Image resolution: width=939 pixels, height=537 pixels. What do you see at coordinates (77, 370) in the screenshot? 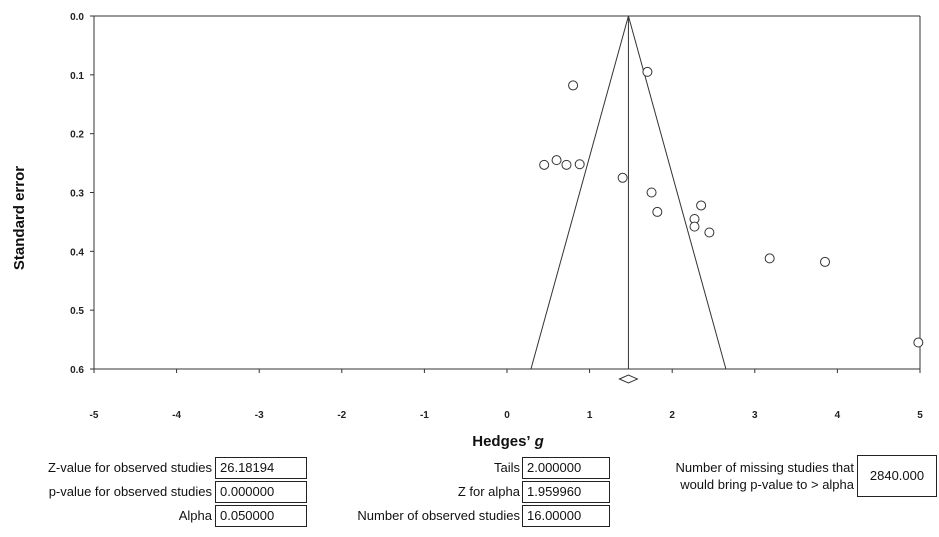
I see `y-tick-label: 0.6` at bounding box center [77, 370].